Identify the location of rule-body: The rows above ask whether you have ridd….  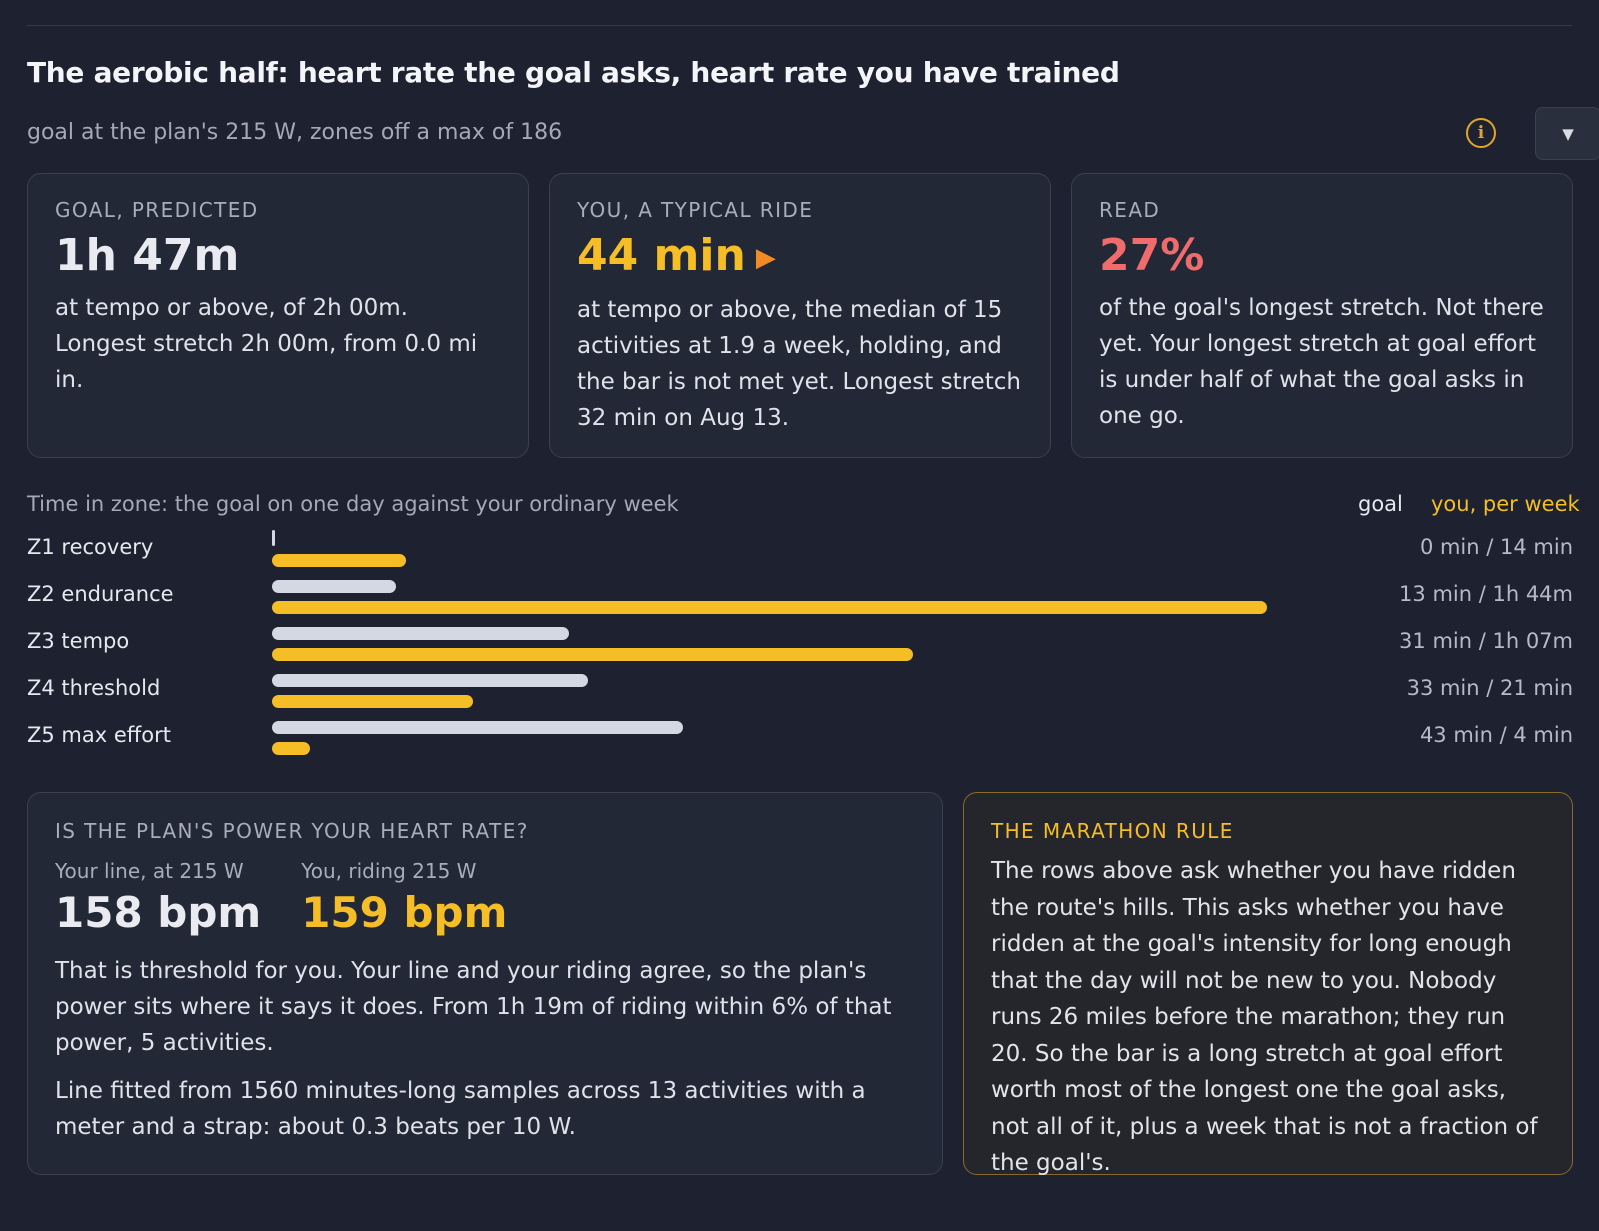
(1264, 1017).